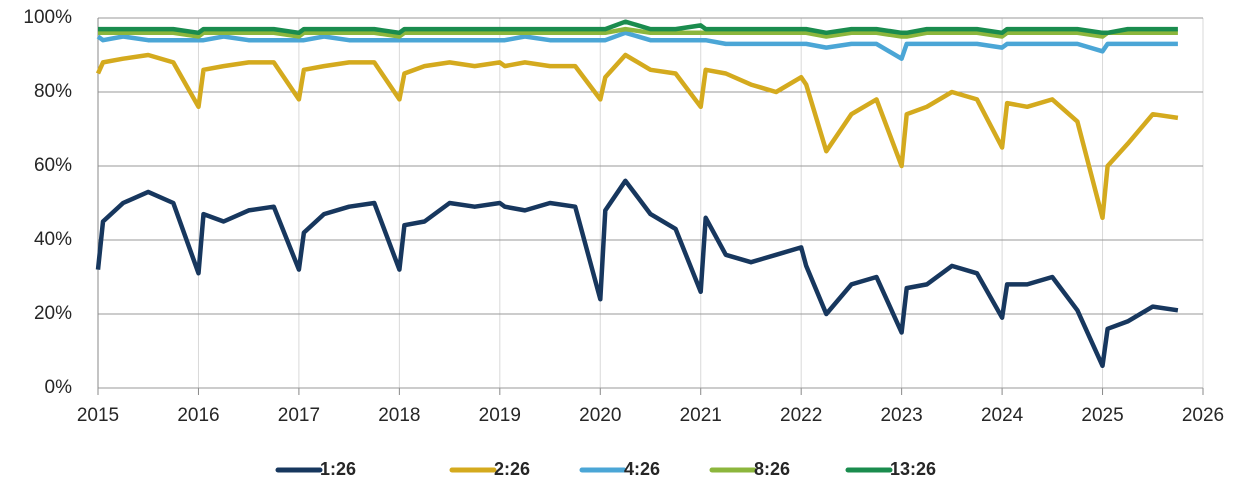 This screenshot has width=1243, height=486. Describe the element at coordinates (399, 415) in the screenshot. I see `x-tick-label: 2018` at that location.